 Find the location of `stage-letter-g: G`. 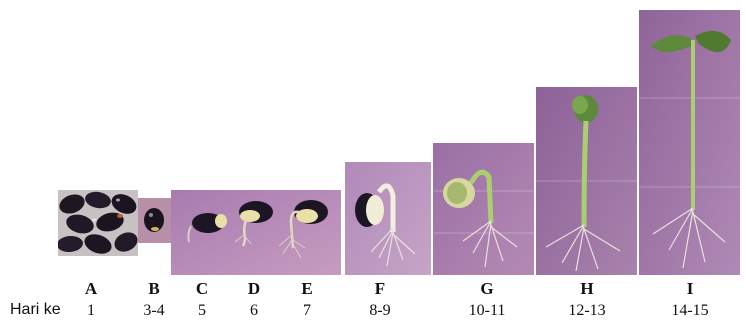

stage-letter-g: G is located at coordinates (487, 288).